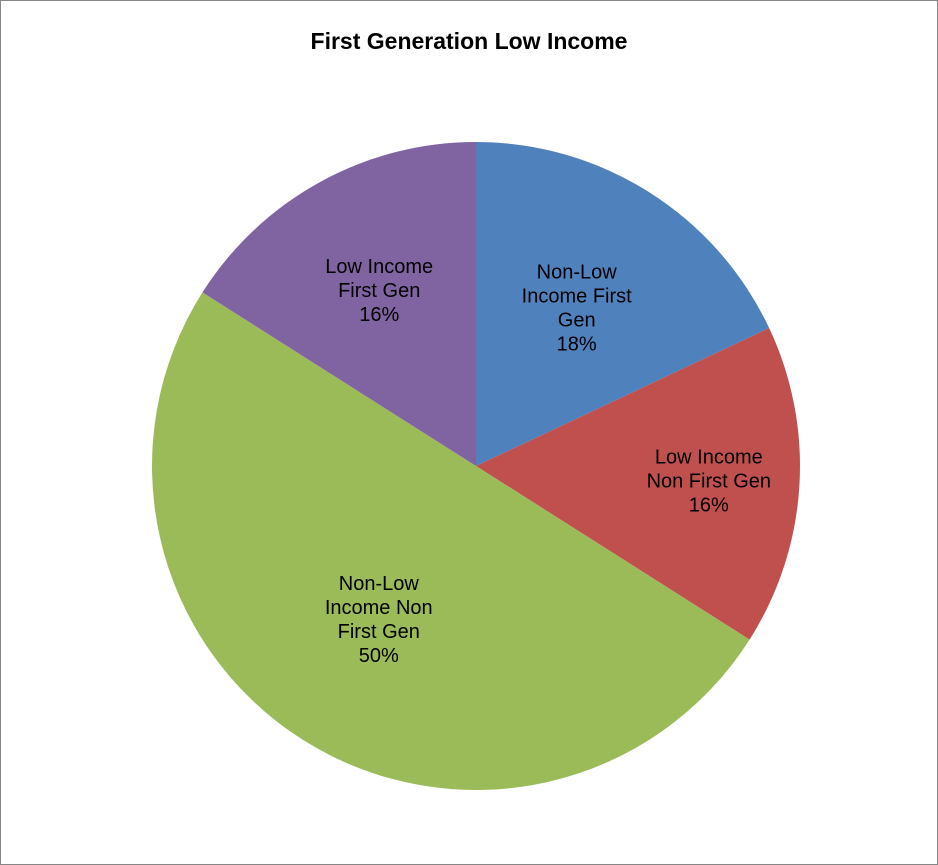 This screenshot has height=865, width=938. What do you see at coordinates (469, 41) in the screenshot?
I see `chart-title: First Generation Low Income` at bounding box center [469, 41].